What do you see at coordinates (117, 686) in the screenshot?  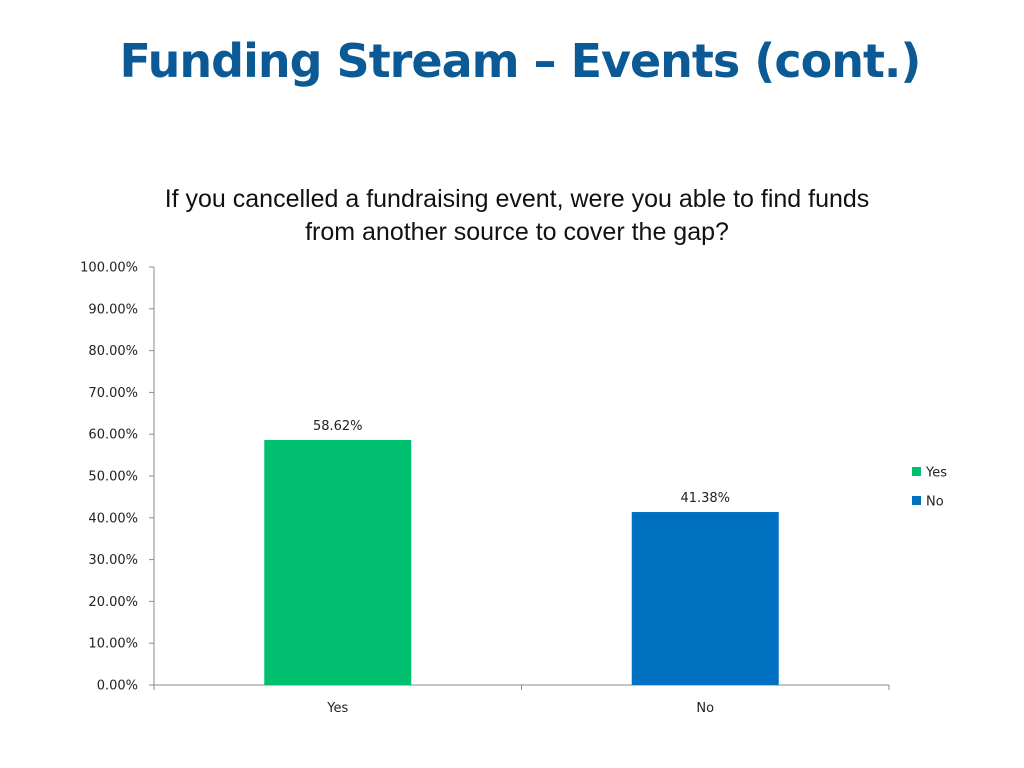 I see `y-tick-label: 0.00%` at bounding box center [117, 686].